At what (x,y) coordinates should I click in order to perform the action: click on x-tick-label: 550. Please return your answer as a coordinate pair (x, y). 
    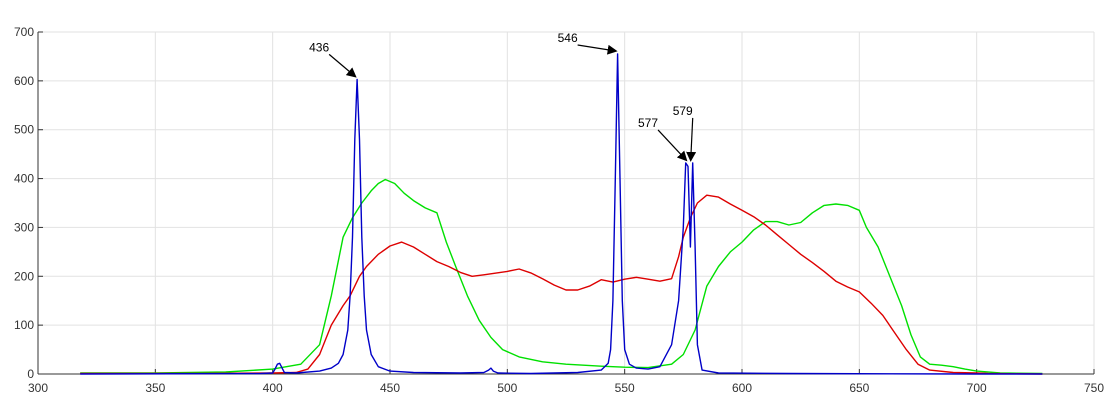
    Looking at the image, I should click on (625, 388).